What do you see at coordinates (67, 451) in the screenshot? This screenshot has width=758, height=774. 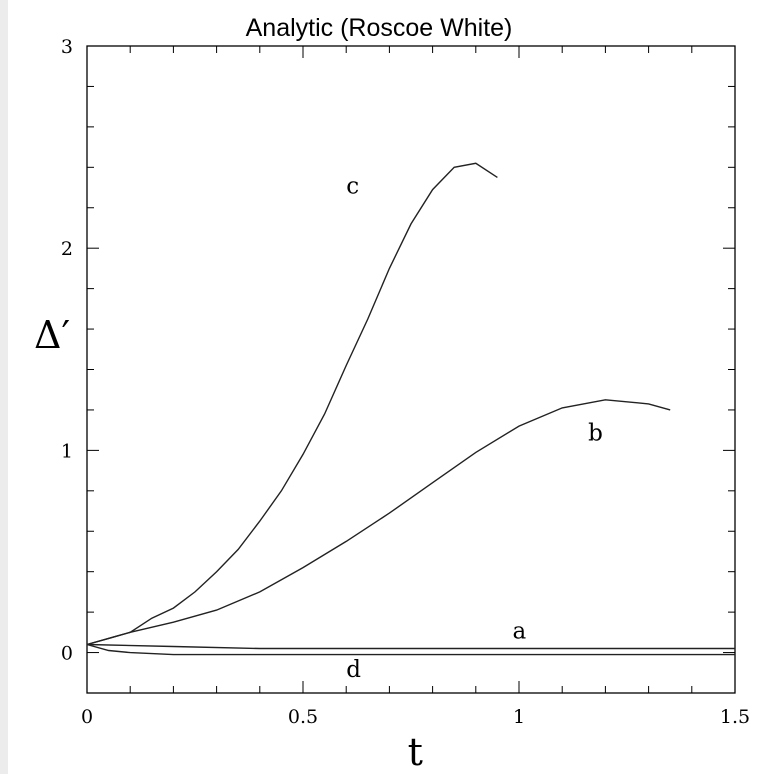 I see `y-tick-label: 1` at bounding box center [67, 451].